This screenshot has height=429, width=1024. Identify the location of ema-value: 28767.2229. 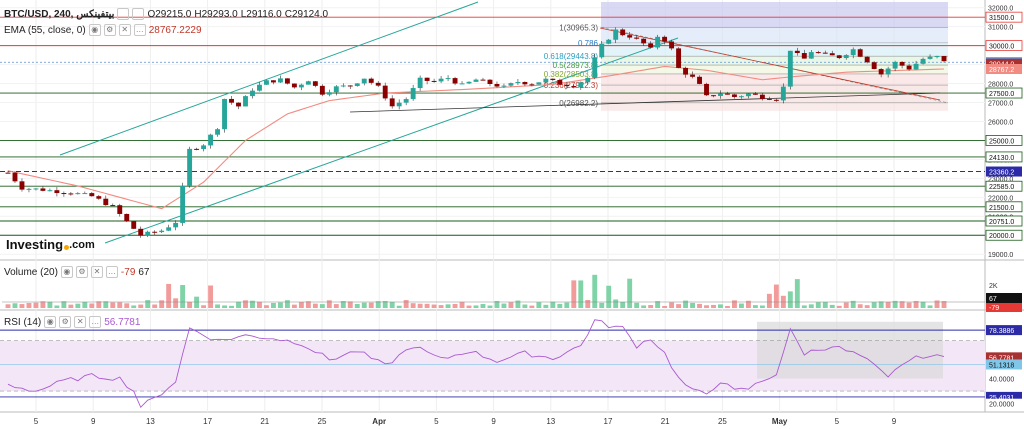
(175, 30).